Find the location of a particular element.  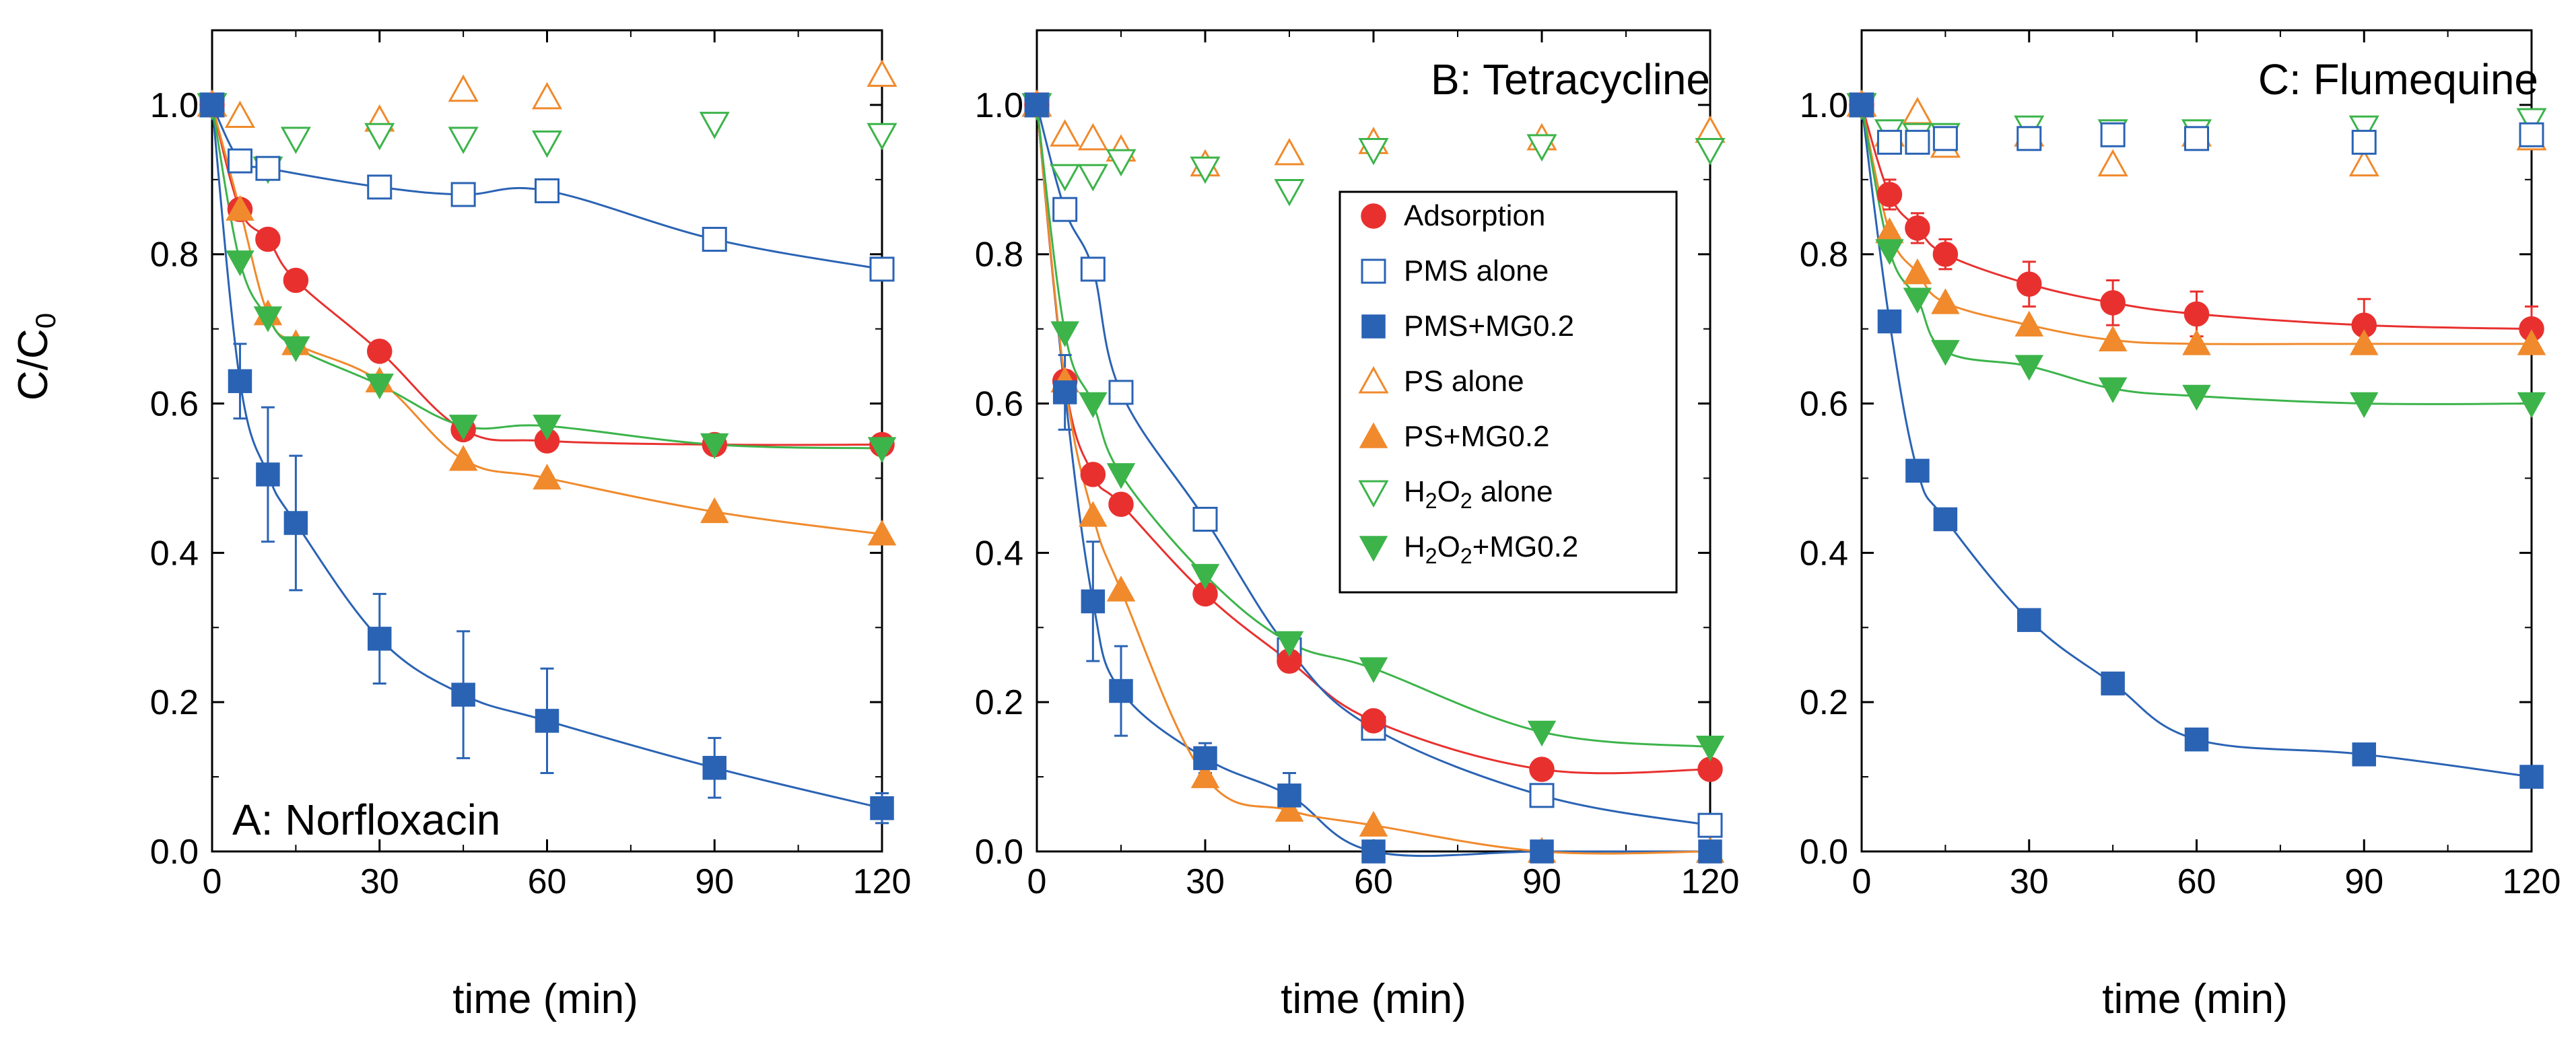

legend-marker-adsorption is located at coordinates (1373, 216).